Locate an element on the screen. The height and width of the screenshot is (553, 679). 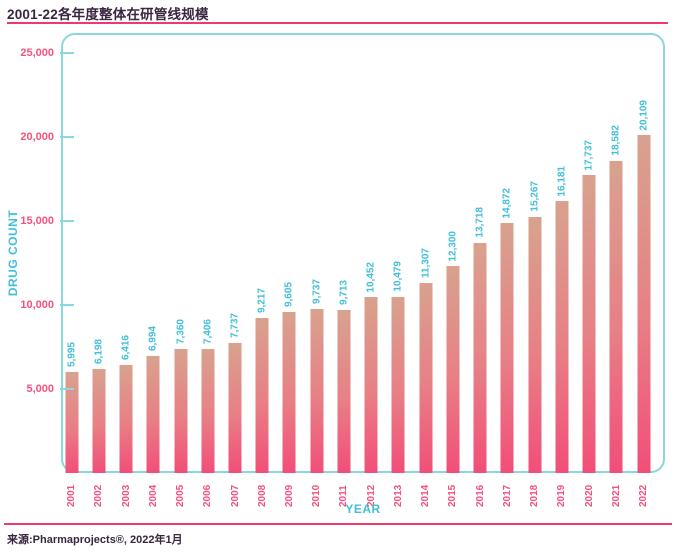
bar-2003 is located at coordinates (126, 419).